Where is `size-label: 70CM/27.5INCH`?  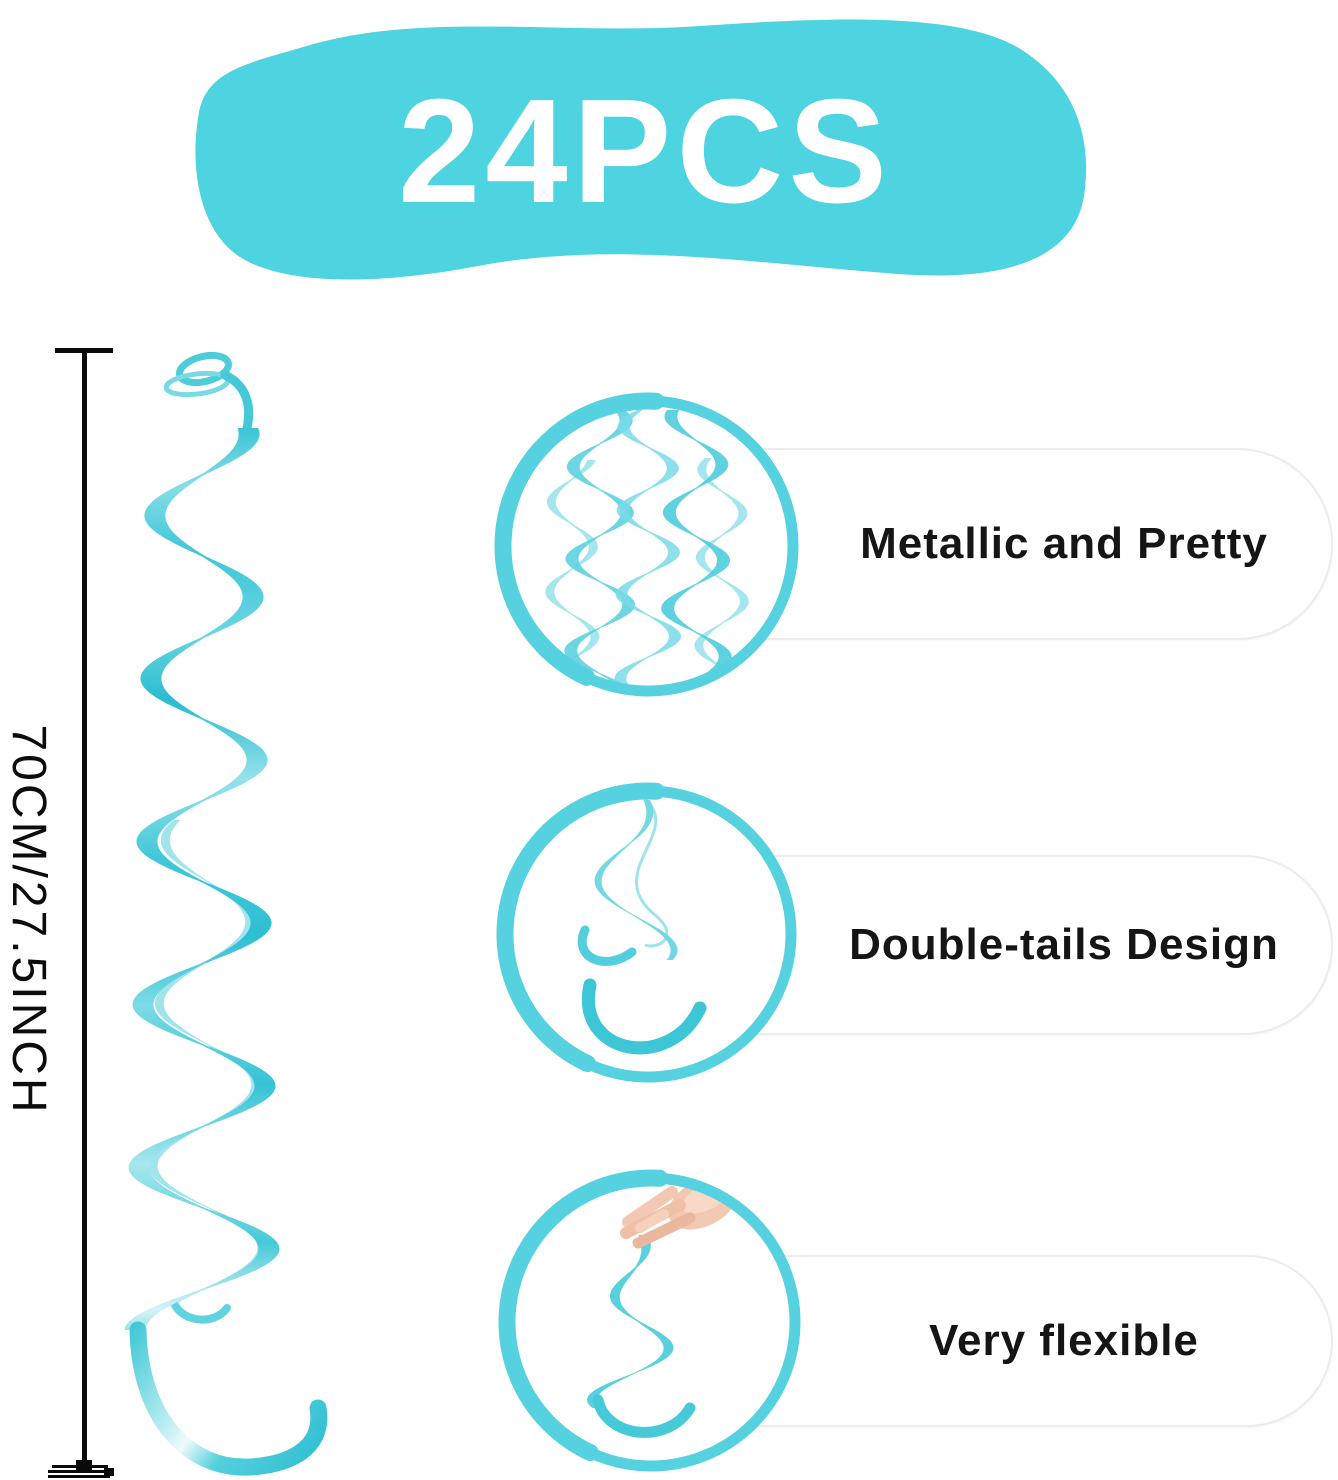 size-label: 70CM/27.5INCH is located at coordinates (28, 920).